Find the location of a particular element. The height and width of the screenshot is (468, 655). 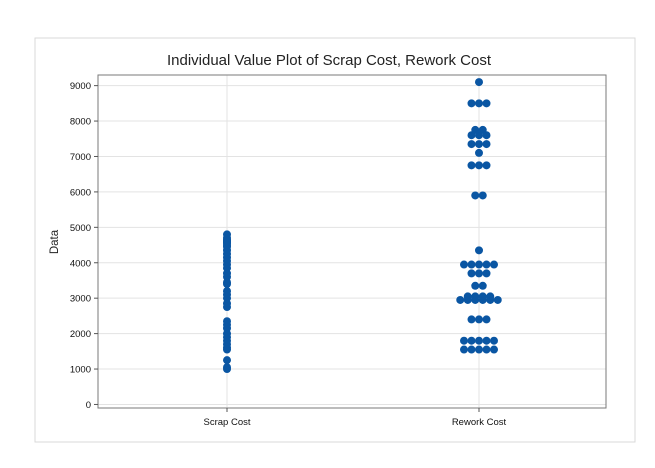

x-category-label: Scrap Cost is located at coordinates (227, 422).